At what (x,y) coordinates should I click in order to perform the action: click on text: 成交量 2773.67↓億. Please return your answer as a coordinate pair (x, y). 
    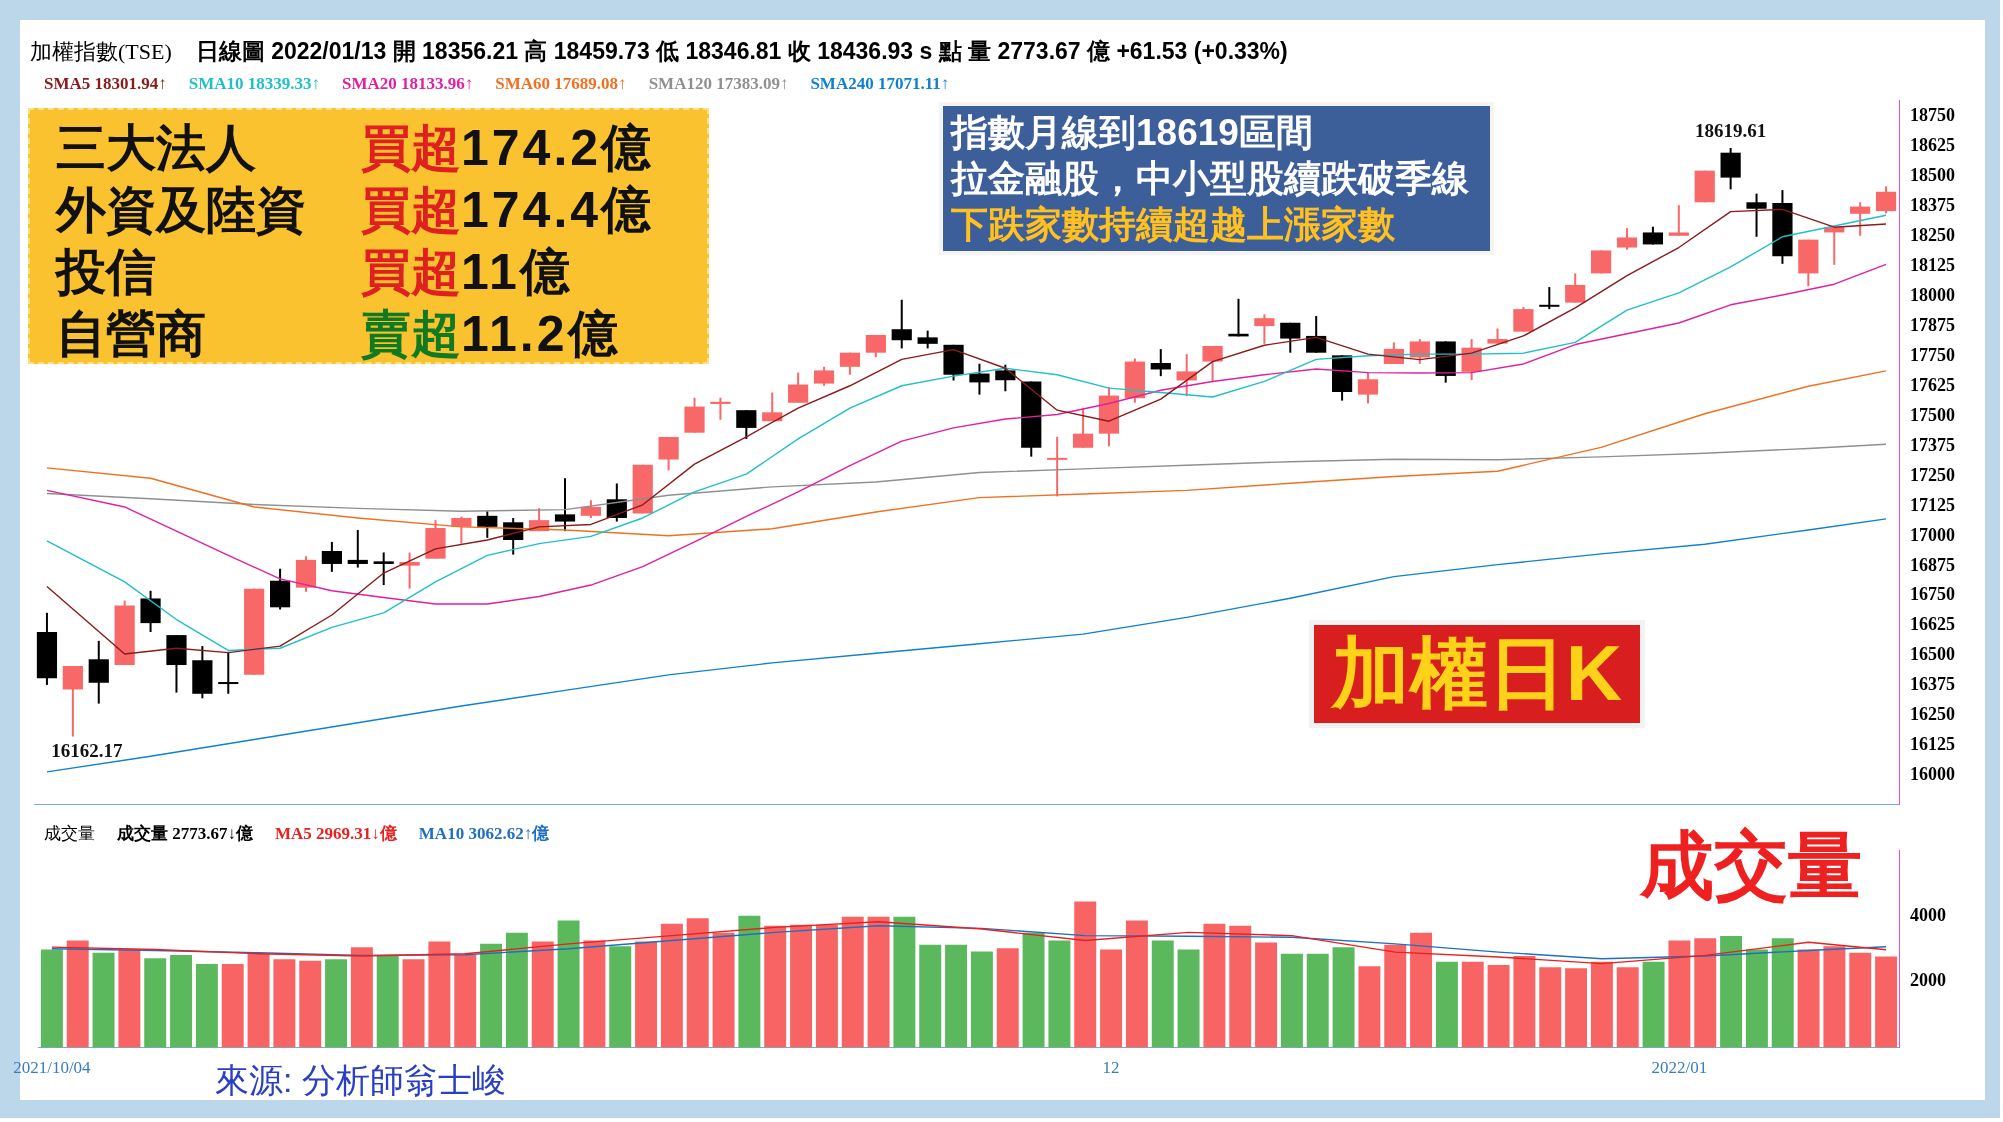
    Looking at the image, I should click on (185, 834).